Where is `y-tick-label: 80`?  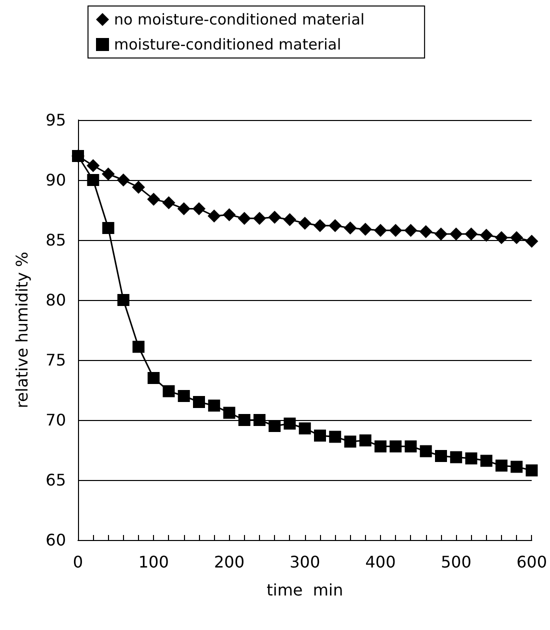 y-tick-label: 80 is located at coordinates (56, 300).